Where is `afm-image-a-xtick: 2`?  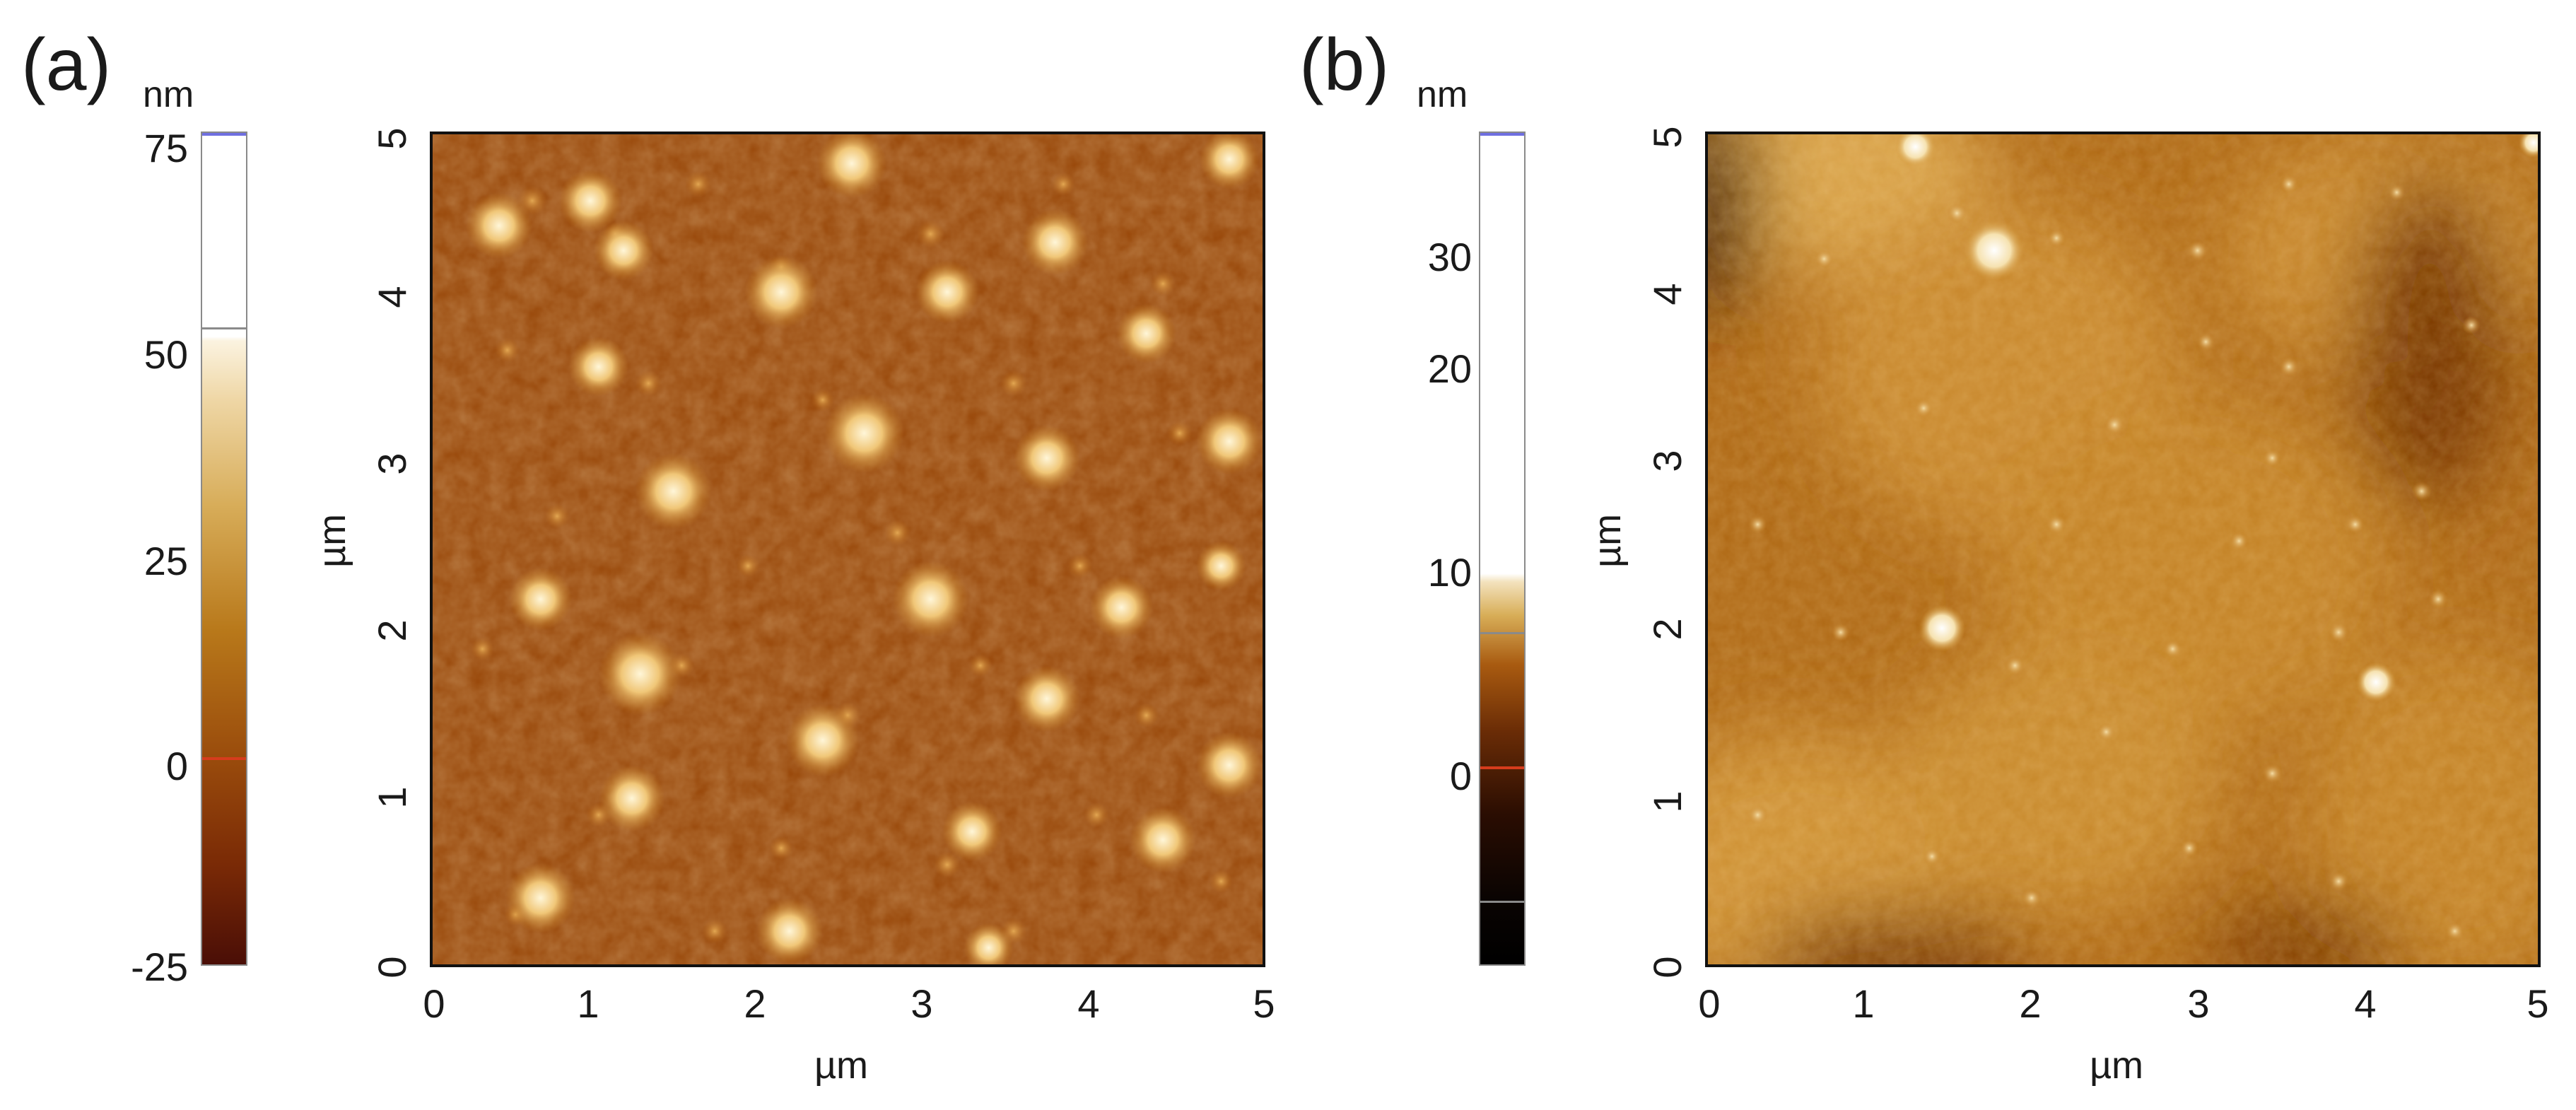 afm-image-a-xtick: 2 is located at coordinates (755, 1003).